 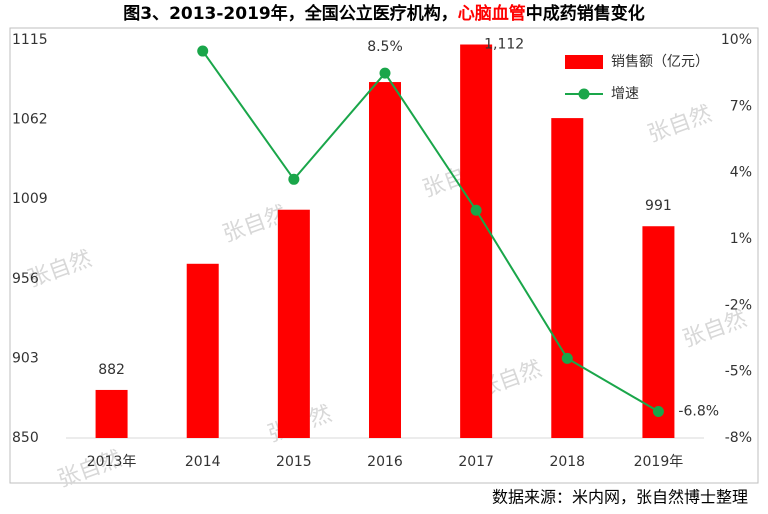 What do you see at coordinates (658, 206) in the screenshot?
I see `bar-label: 991` at bounding box center [658, 206].